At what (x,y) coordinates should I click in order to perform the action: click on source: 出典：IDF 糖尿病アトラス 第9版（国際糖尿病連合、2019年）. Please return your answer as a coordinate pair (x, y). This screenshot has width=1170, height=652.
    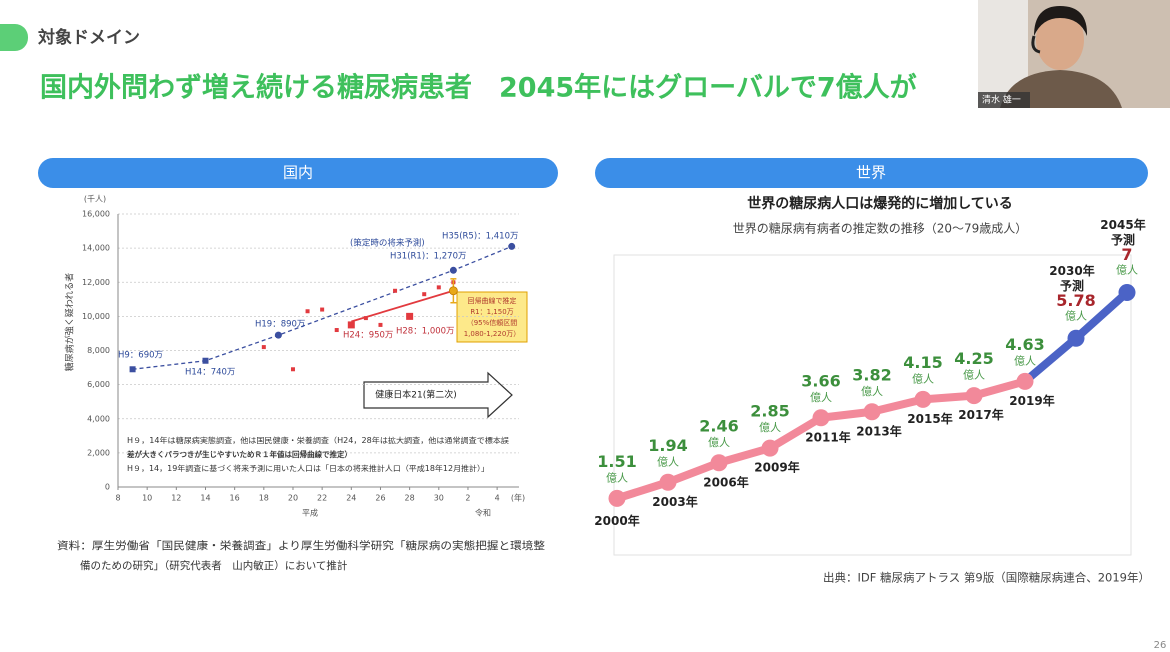
    Looking at the image, I should click on (986, 578).